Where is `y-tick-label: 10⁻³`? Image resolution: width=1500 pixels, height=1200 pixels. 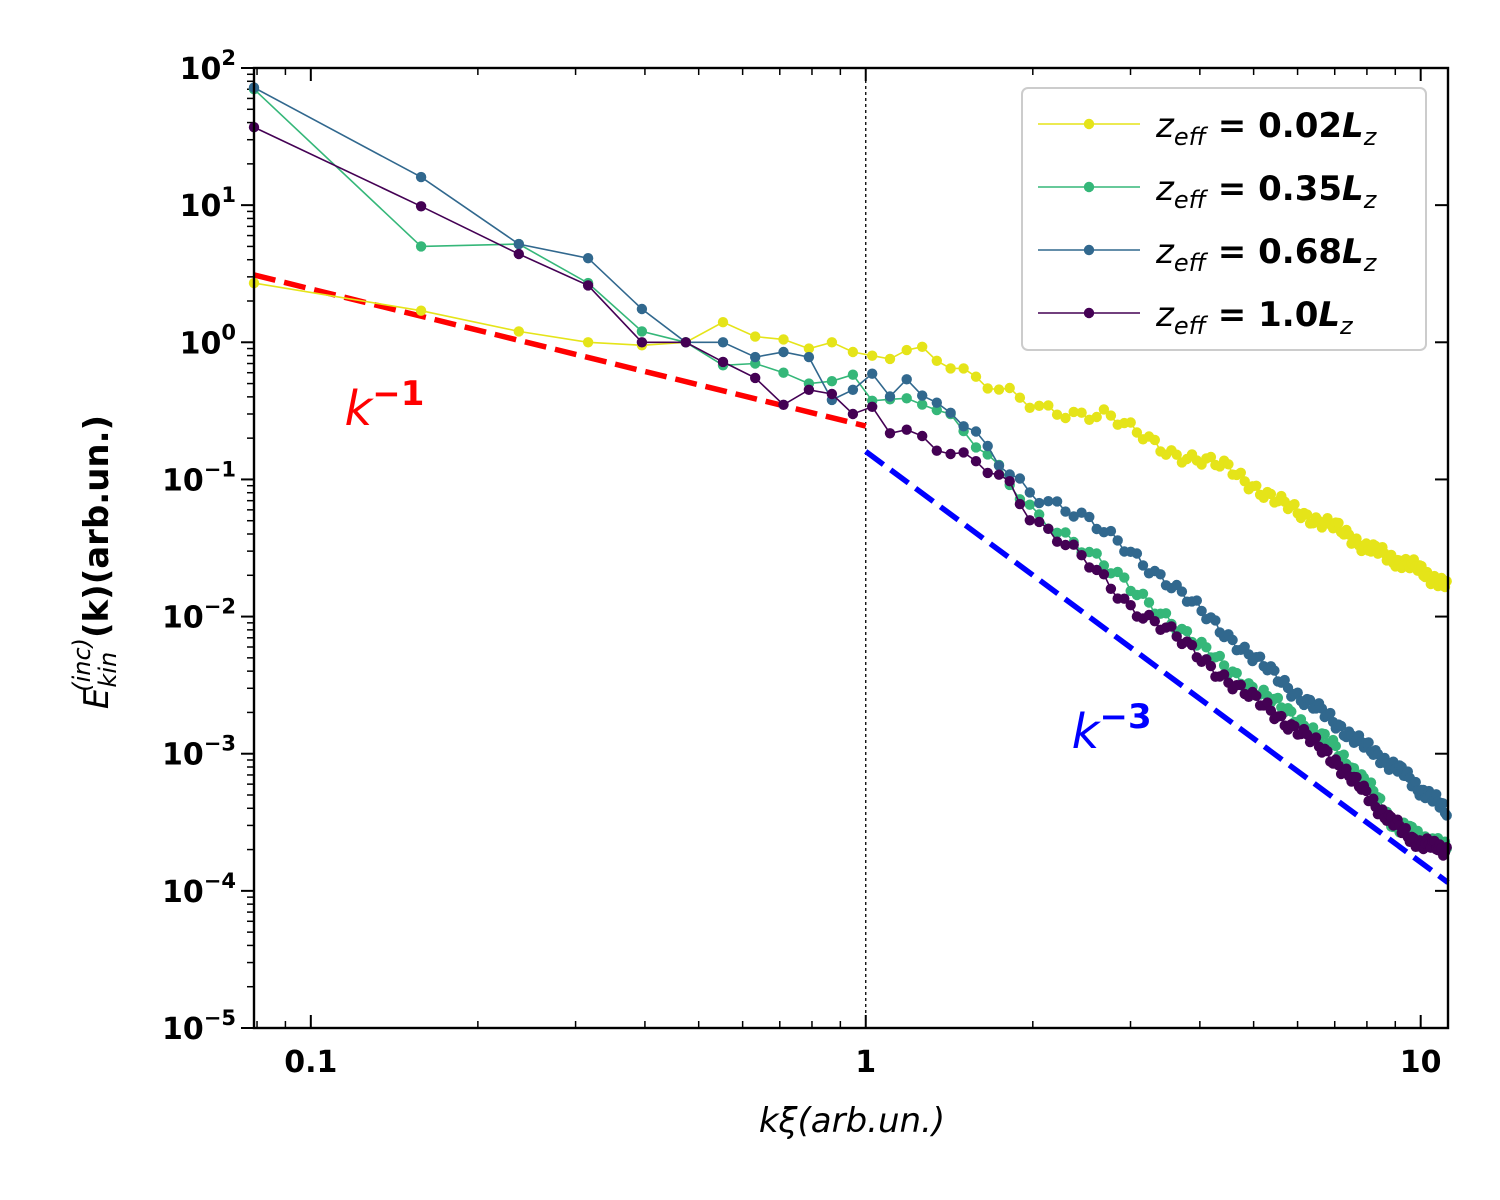
y-tick-label: 10⁻³ is located at coordinates (199, 752).